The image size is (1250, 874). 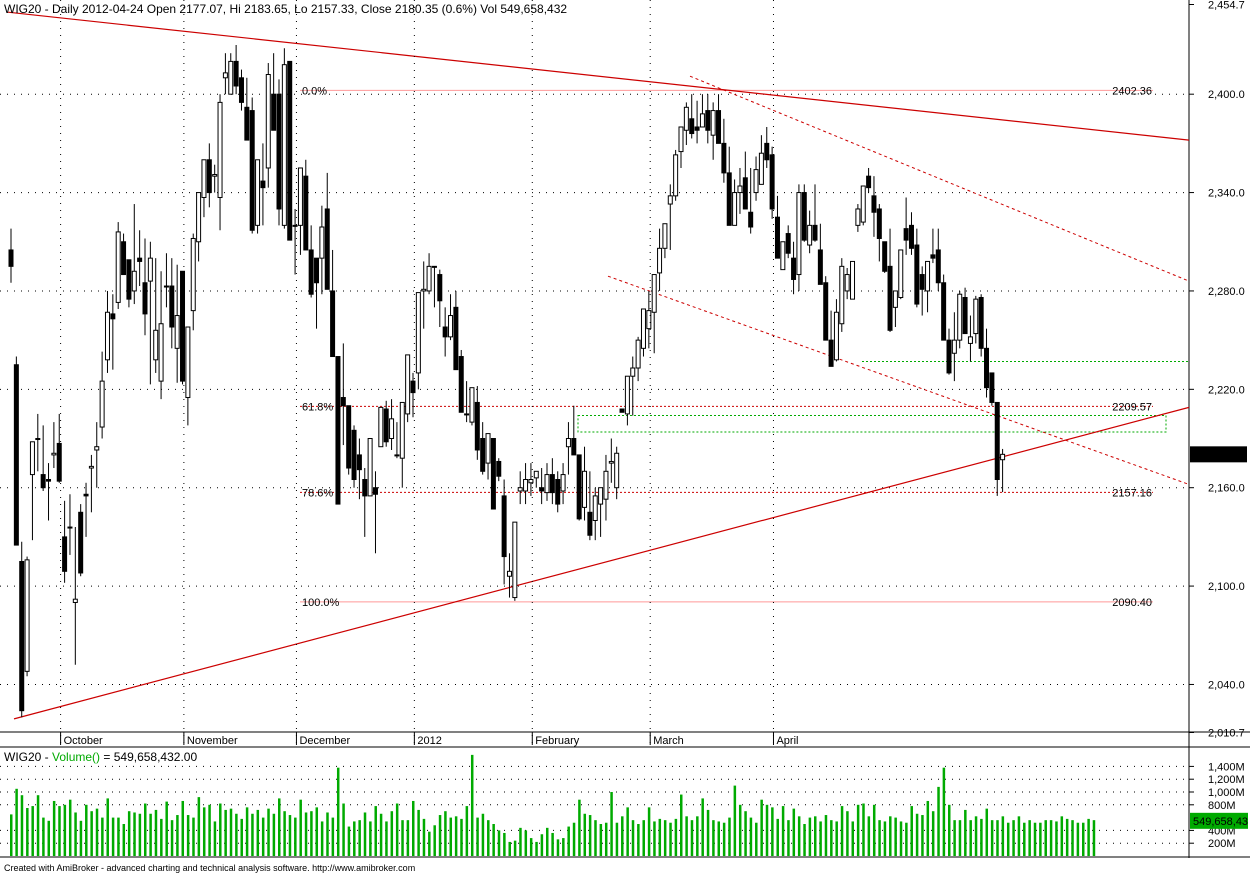 What do you see at coordinates (317, 493) in the screenshot?
I see `fib-percent-label: 78.6%` at bounding box center [317, 493].